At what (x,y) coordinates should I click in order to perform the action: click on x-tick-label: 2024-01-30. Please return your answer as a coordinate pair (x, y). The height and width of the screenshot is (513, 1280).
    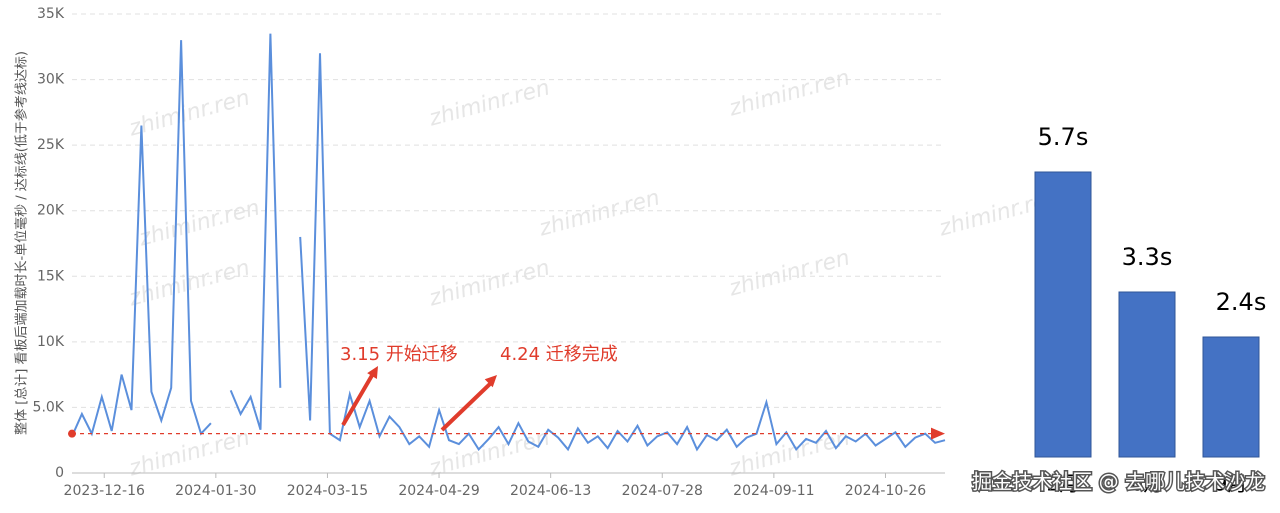
    Looking at the image, I should click on (215, 491).